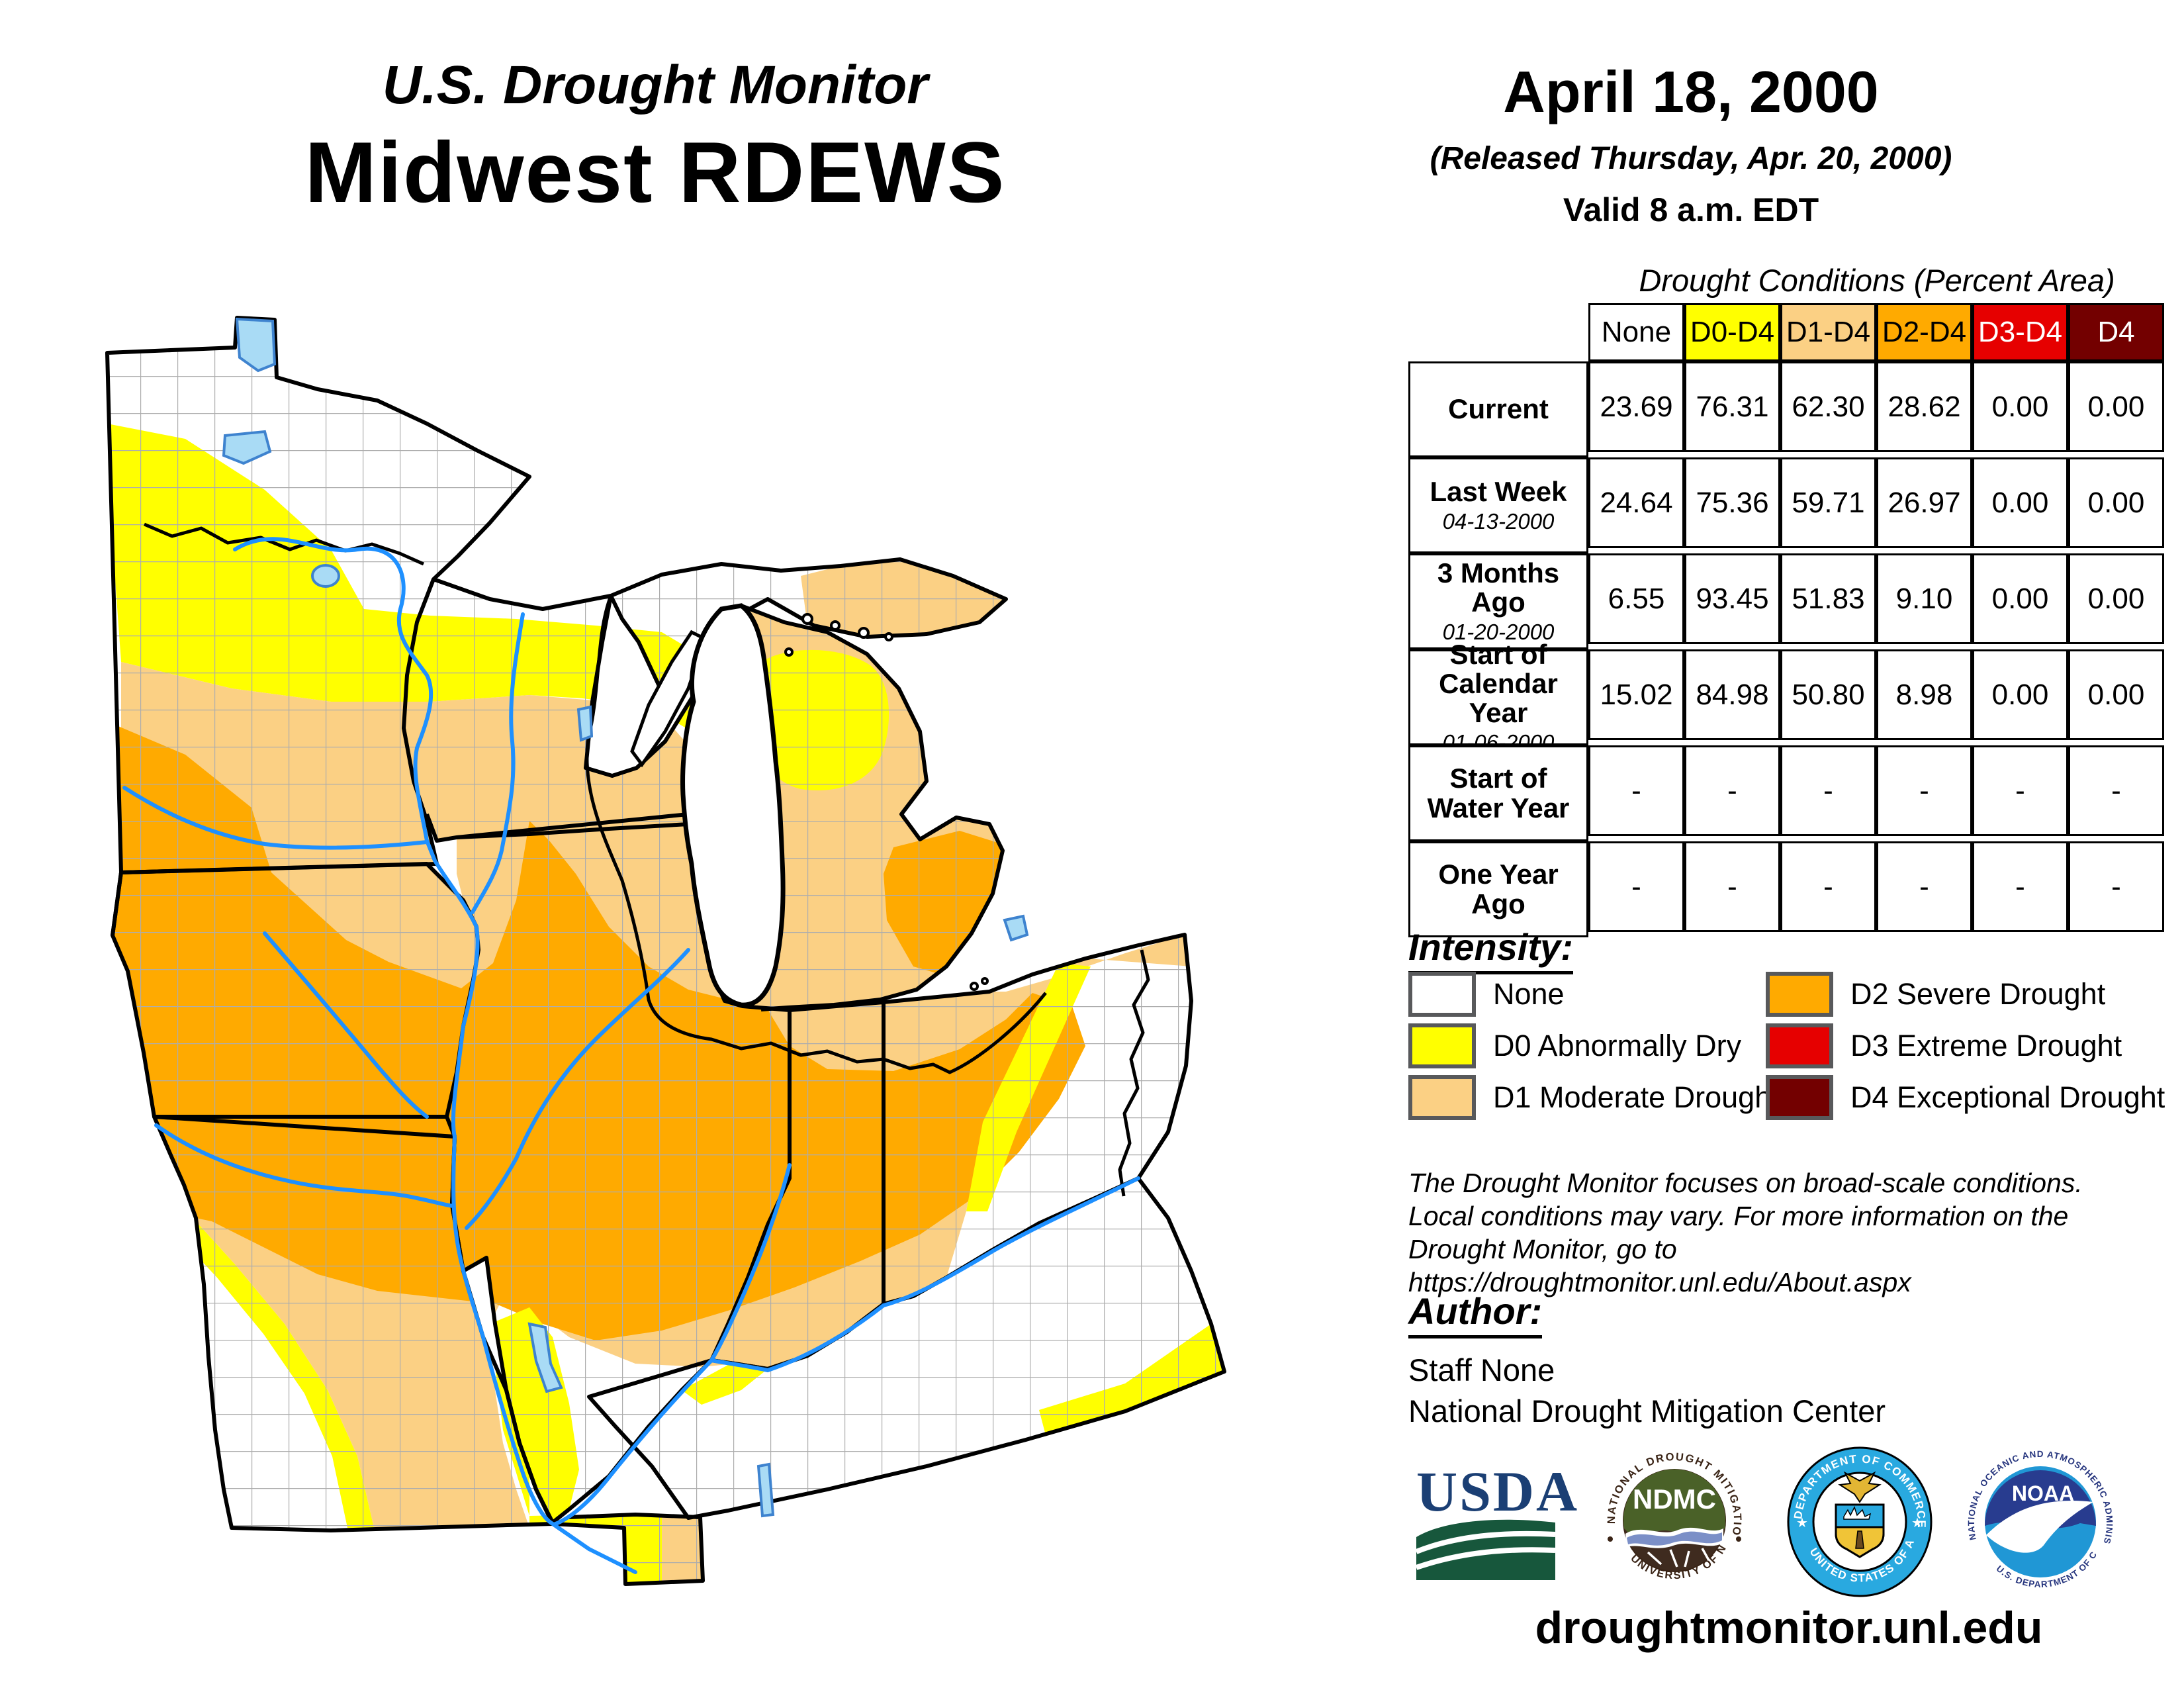  Describe the element at coordinates (1691, 91) in the screenshot. I see `map-date: April 18, 2000` at that location.